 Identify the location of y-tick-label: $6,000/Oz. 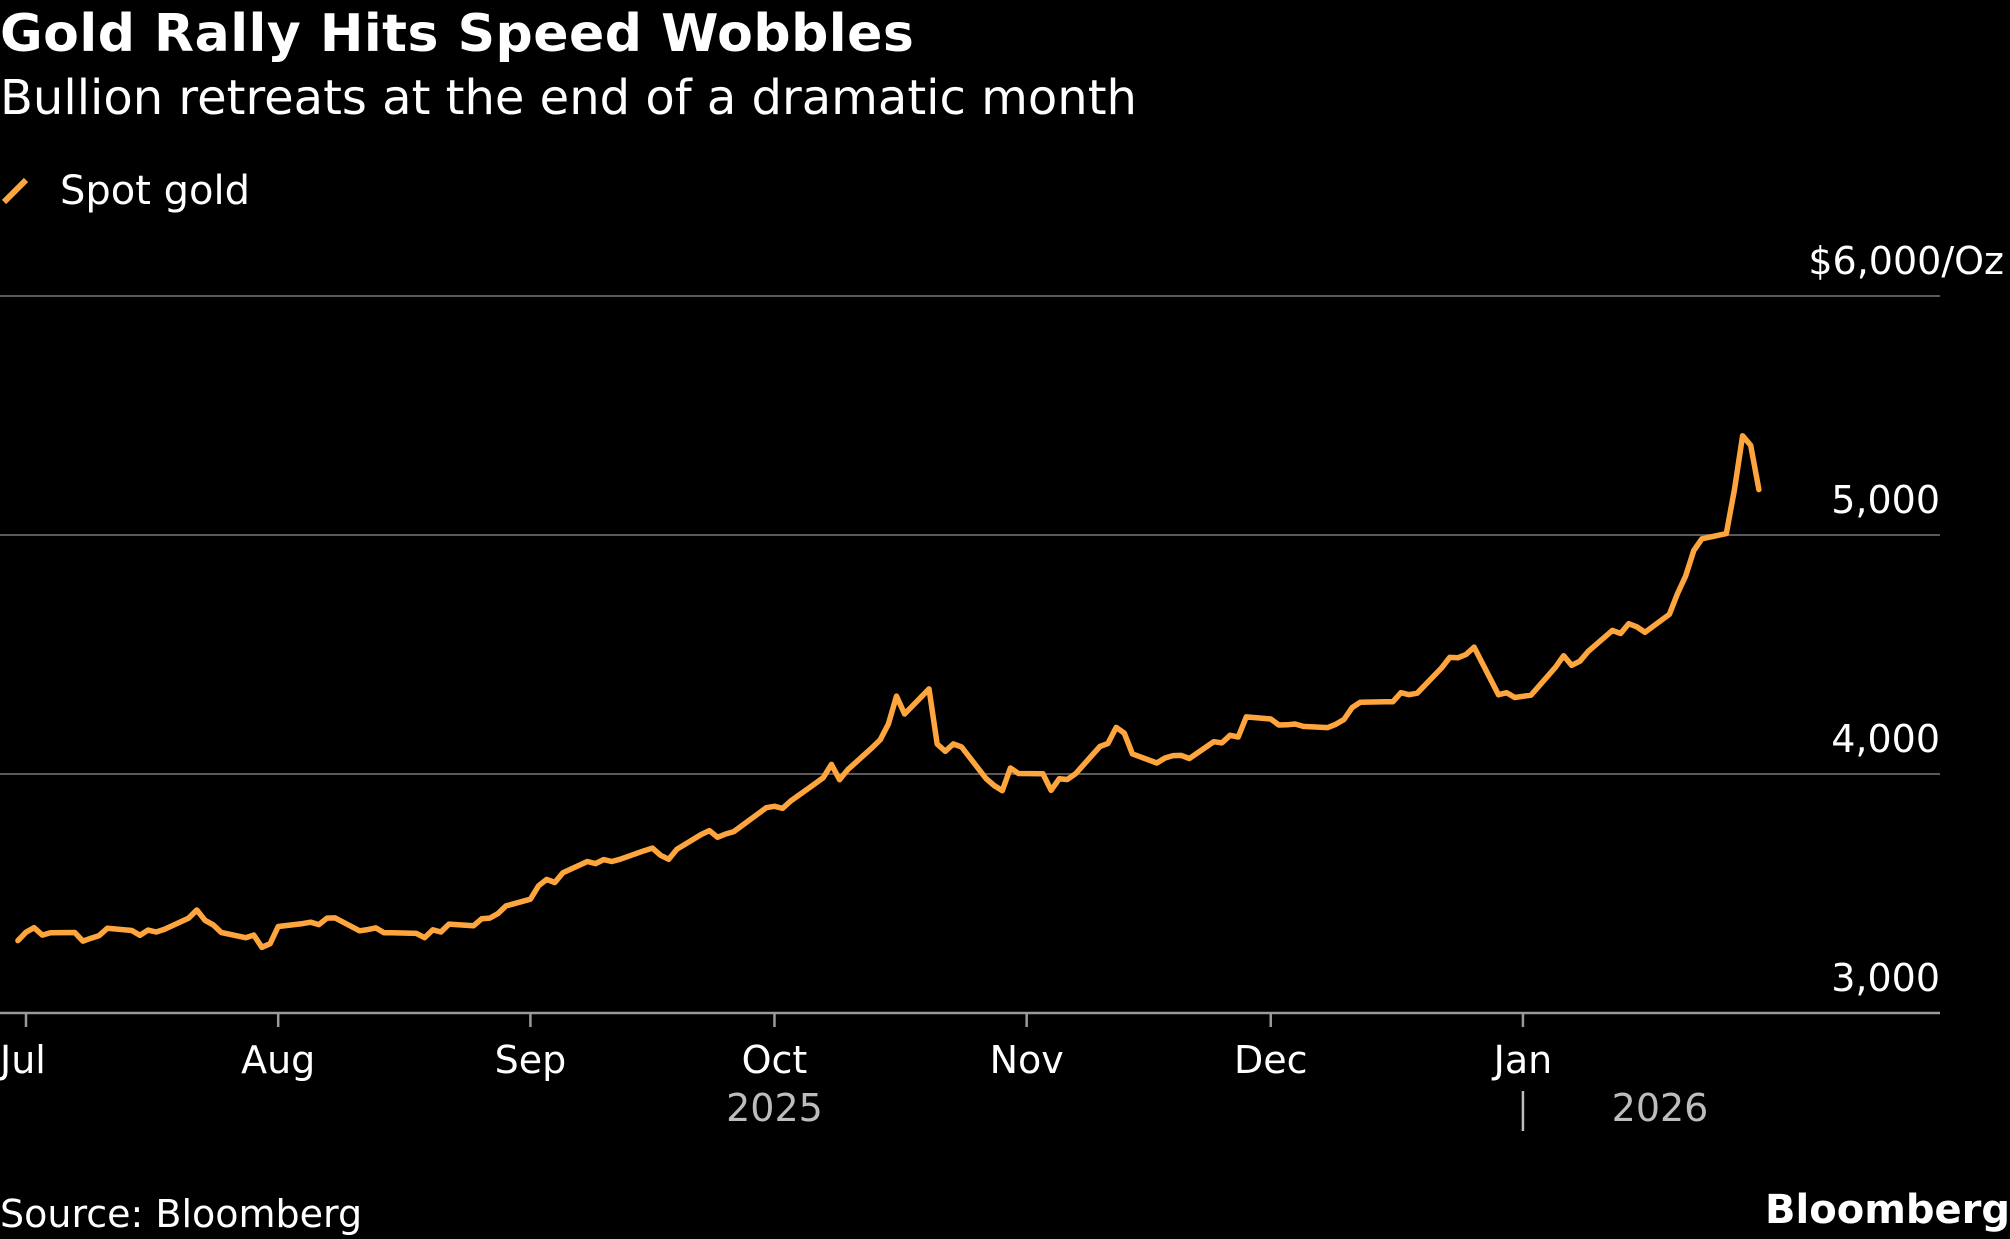
(1906, 261).